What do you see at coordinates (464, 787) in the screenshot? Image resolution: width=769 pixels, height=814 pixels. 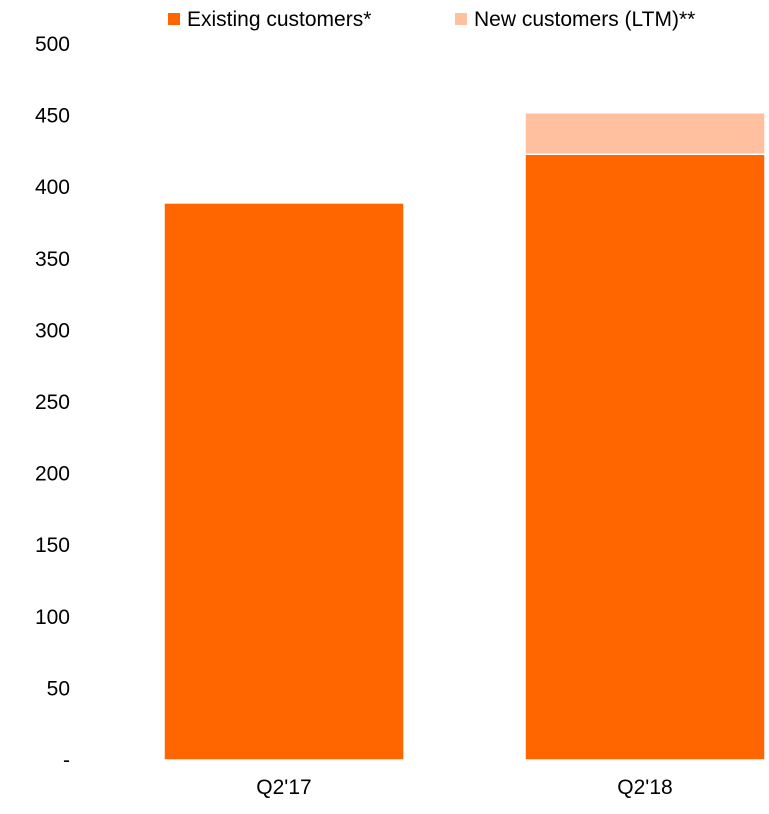 I see `x-axis: Q2'17 Q2'18` at bounding box center [464, 787].